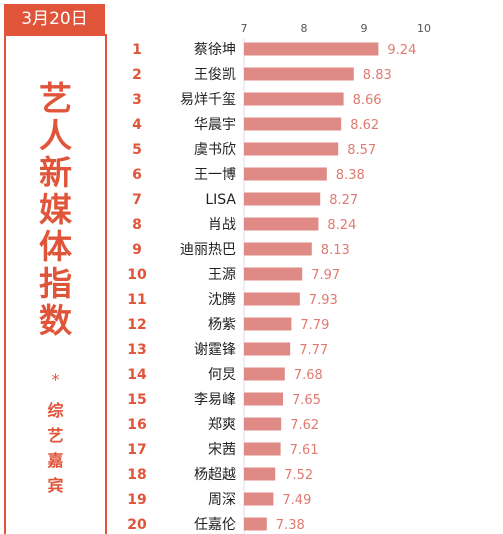  What do you see at coordinates (215, 475) in the screenshot?
I see `category-label: 杨超越` at bounding box center [215, 475].